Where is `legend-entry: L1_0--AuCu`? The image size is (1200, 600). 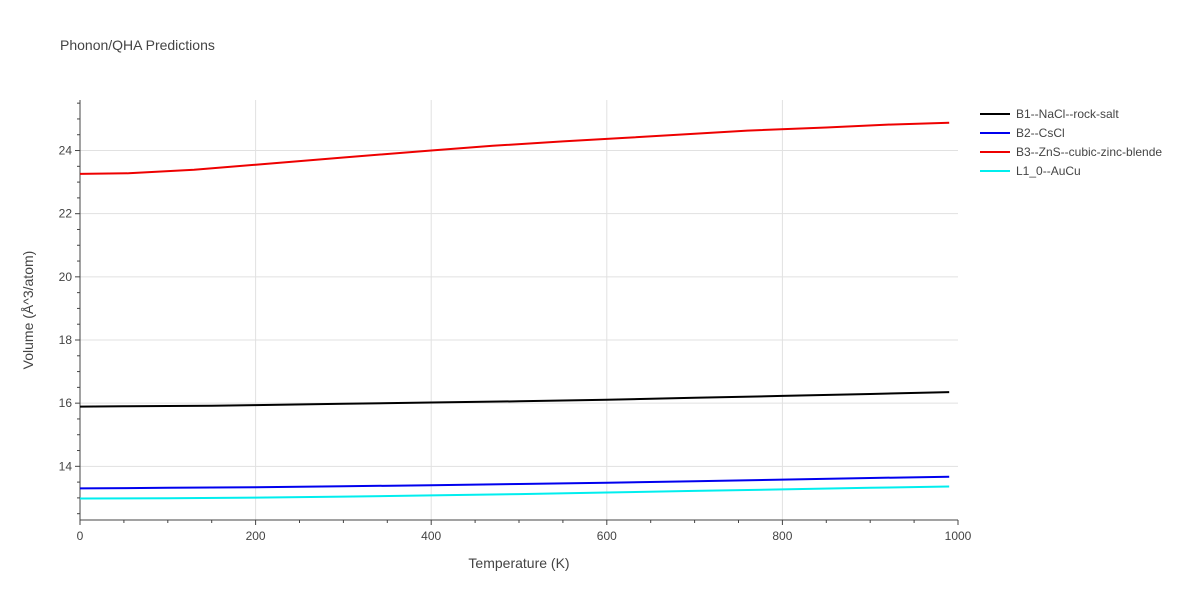 legend-entry: L1_0--AuCu is located at coordinates (1048, 171).